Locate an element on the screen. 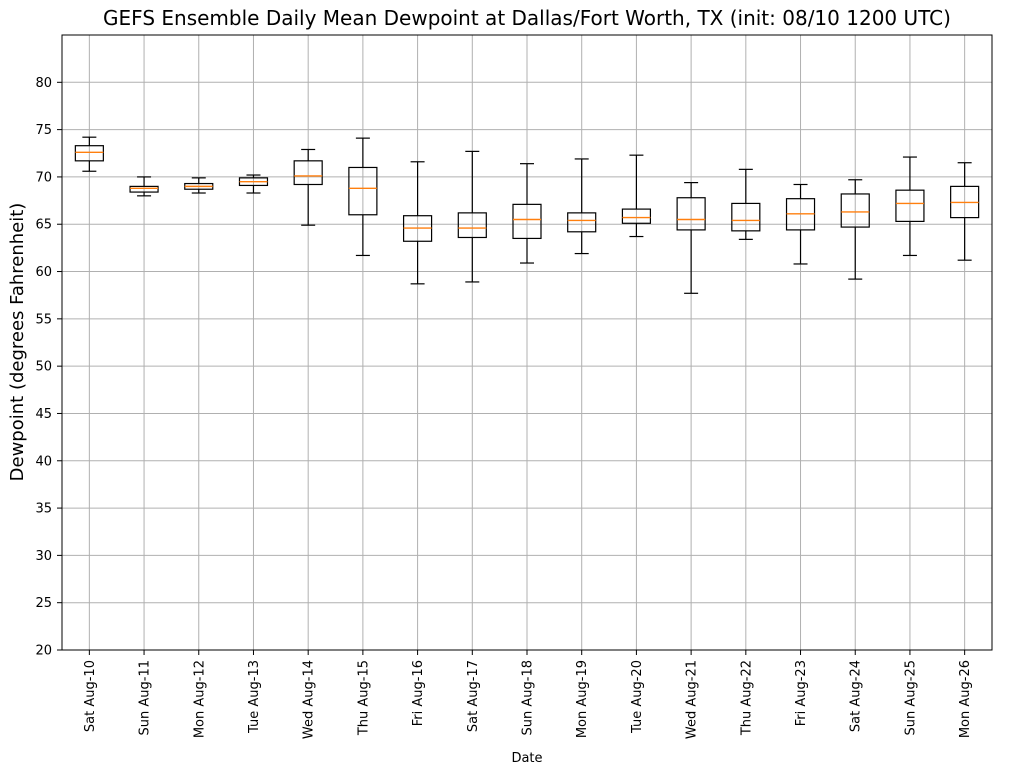 This screenshot has height=774, width=1011. y-tick-label: 80 is located at coordinates (43, 83).